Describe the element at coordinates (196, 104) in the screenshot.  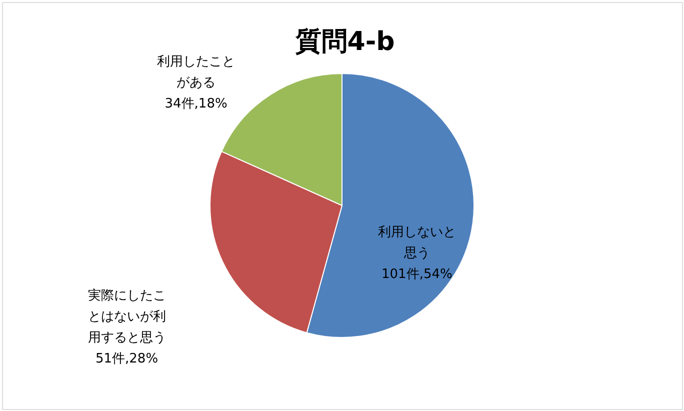
I see `data-label: 34件,18%` at that location.